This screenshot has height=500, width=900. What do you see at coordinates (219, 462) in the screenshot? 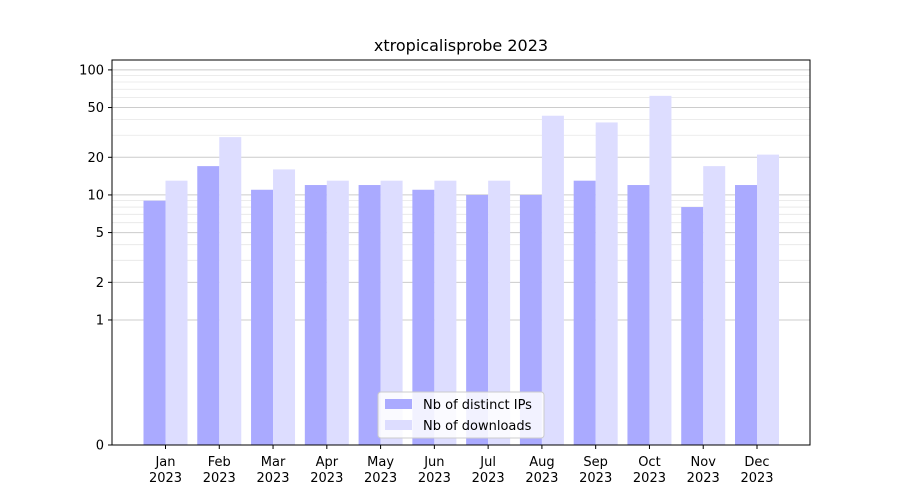
I see `x-tick-label-month: Feb` at bounding box center [219, 462].